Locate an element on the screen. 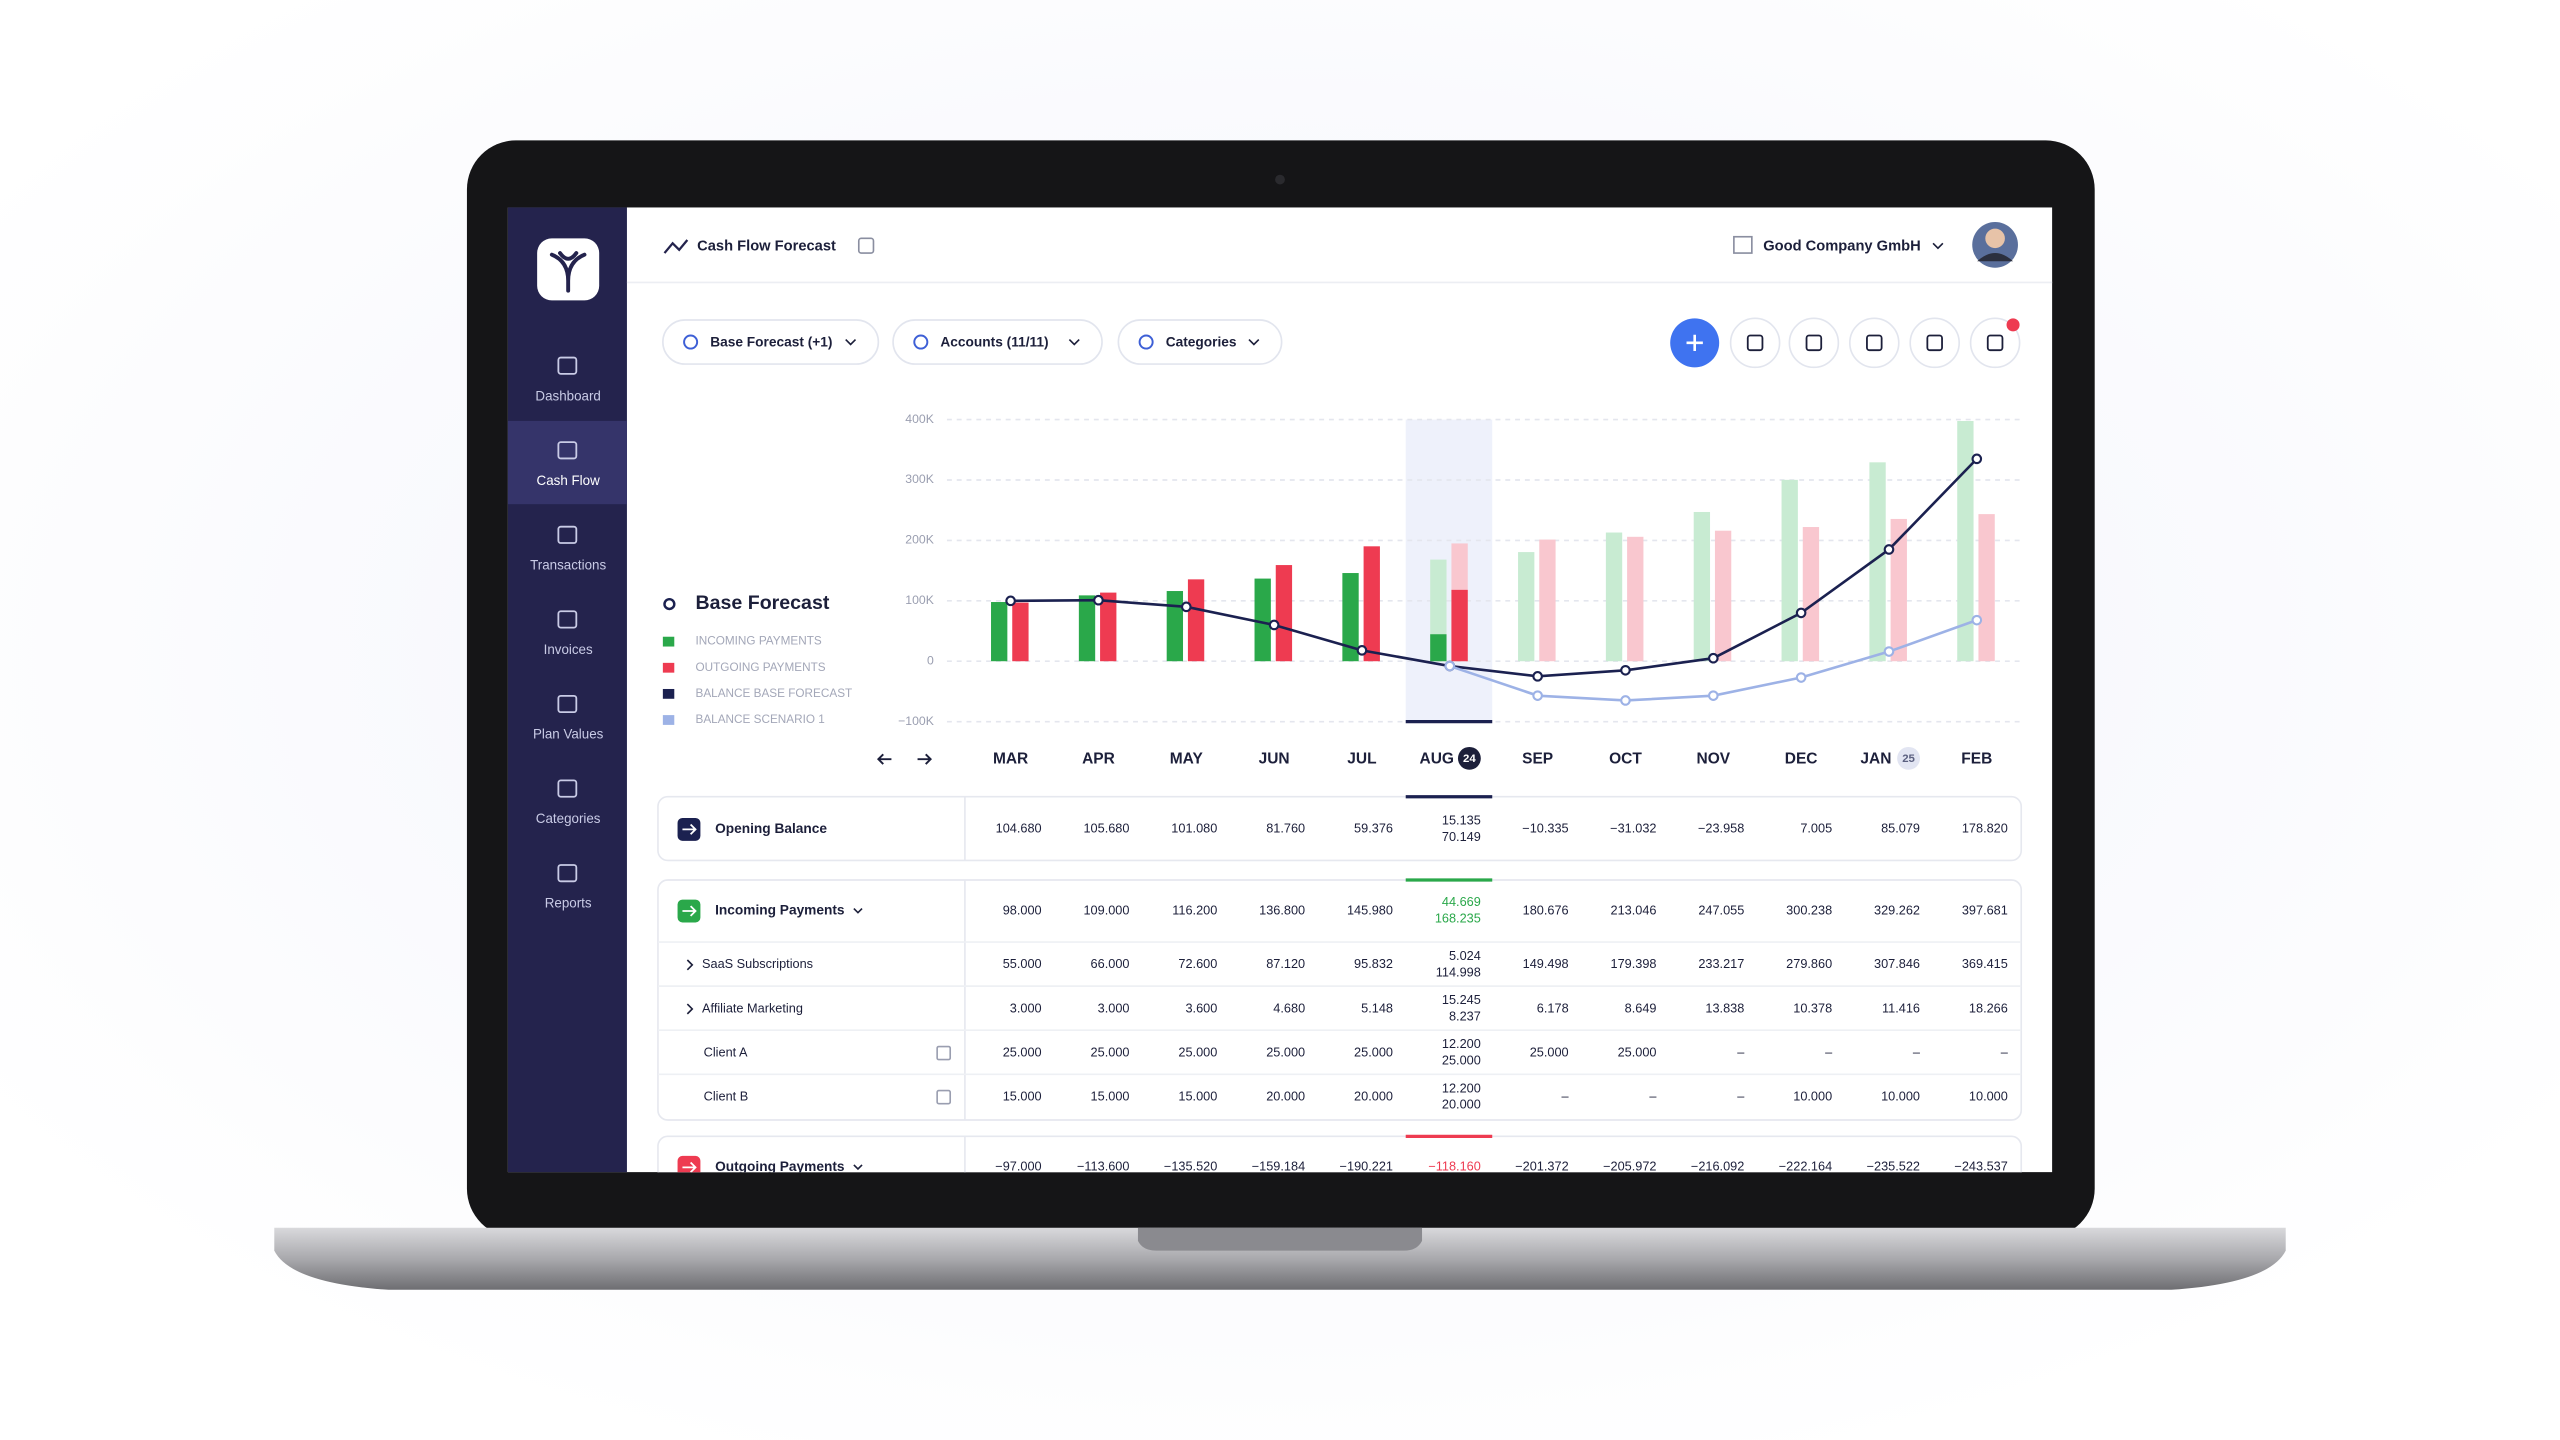  year-badge is located at coordinates (1908, 758).